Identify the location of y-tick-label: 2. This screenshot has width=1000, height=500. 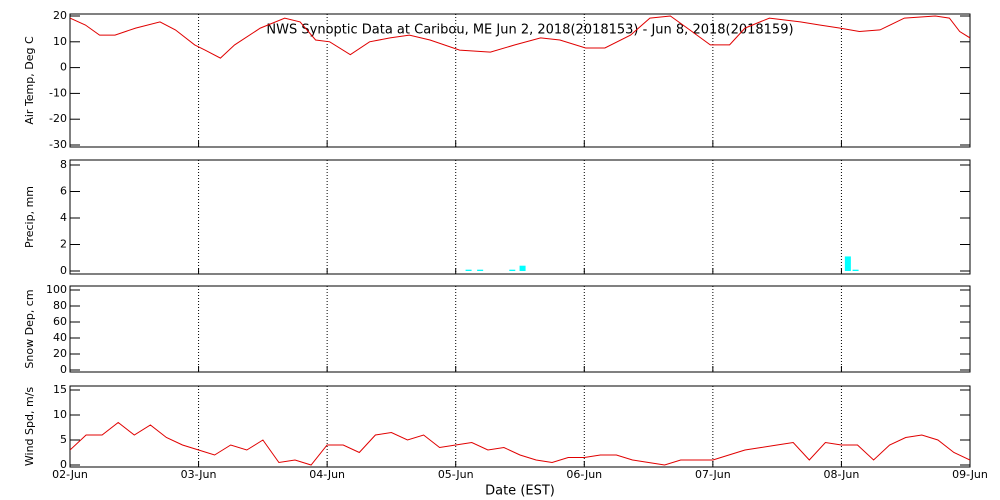
(63, 244).